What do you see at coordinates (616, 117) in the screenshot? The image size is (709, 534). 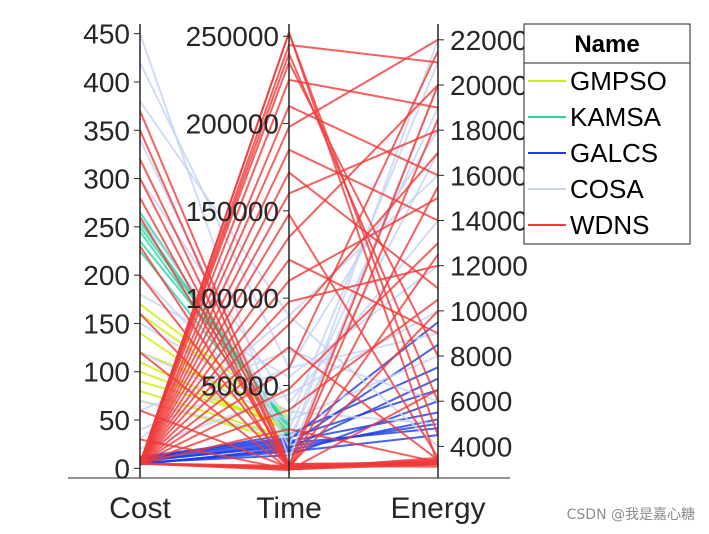 I see `legend-label-kamsa: KAMSA` at bounding box center [616, 117].